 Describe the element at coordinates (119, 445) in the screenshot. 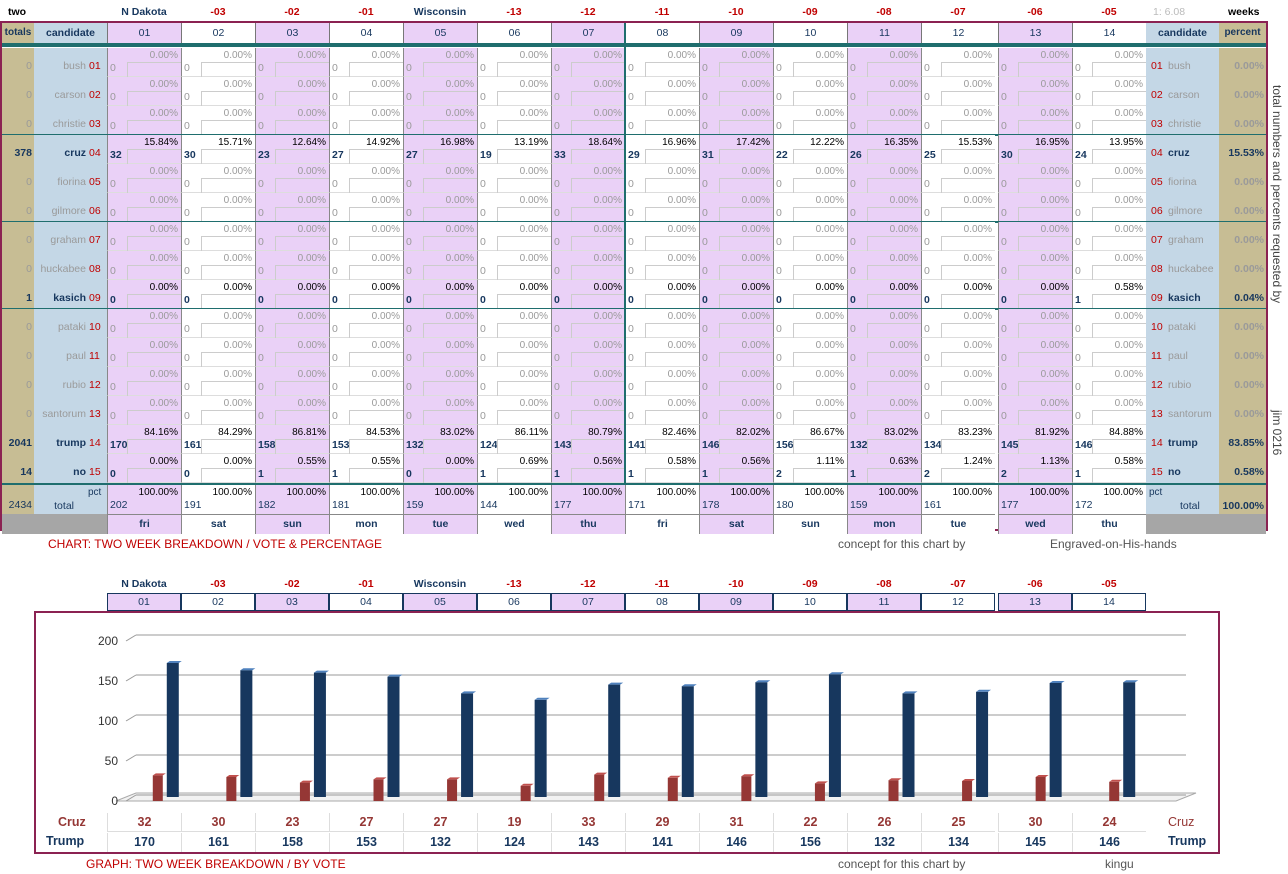

I see `vote-count: 170` at that location.